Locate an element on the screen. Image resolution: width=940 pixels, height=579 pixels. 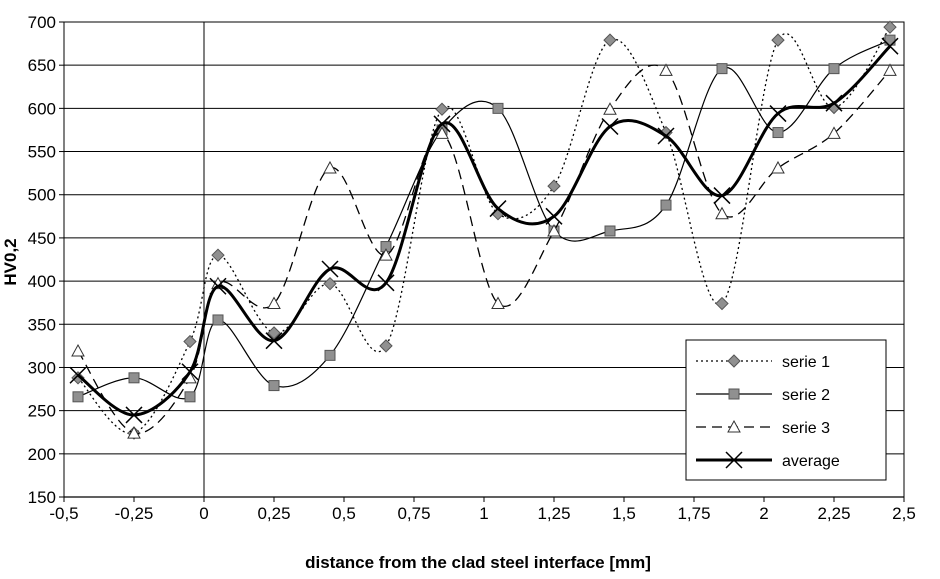
legend-marker-average is located at coordinates (734, 460).